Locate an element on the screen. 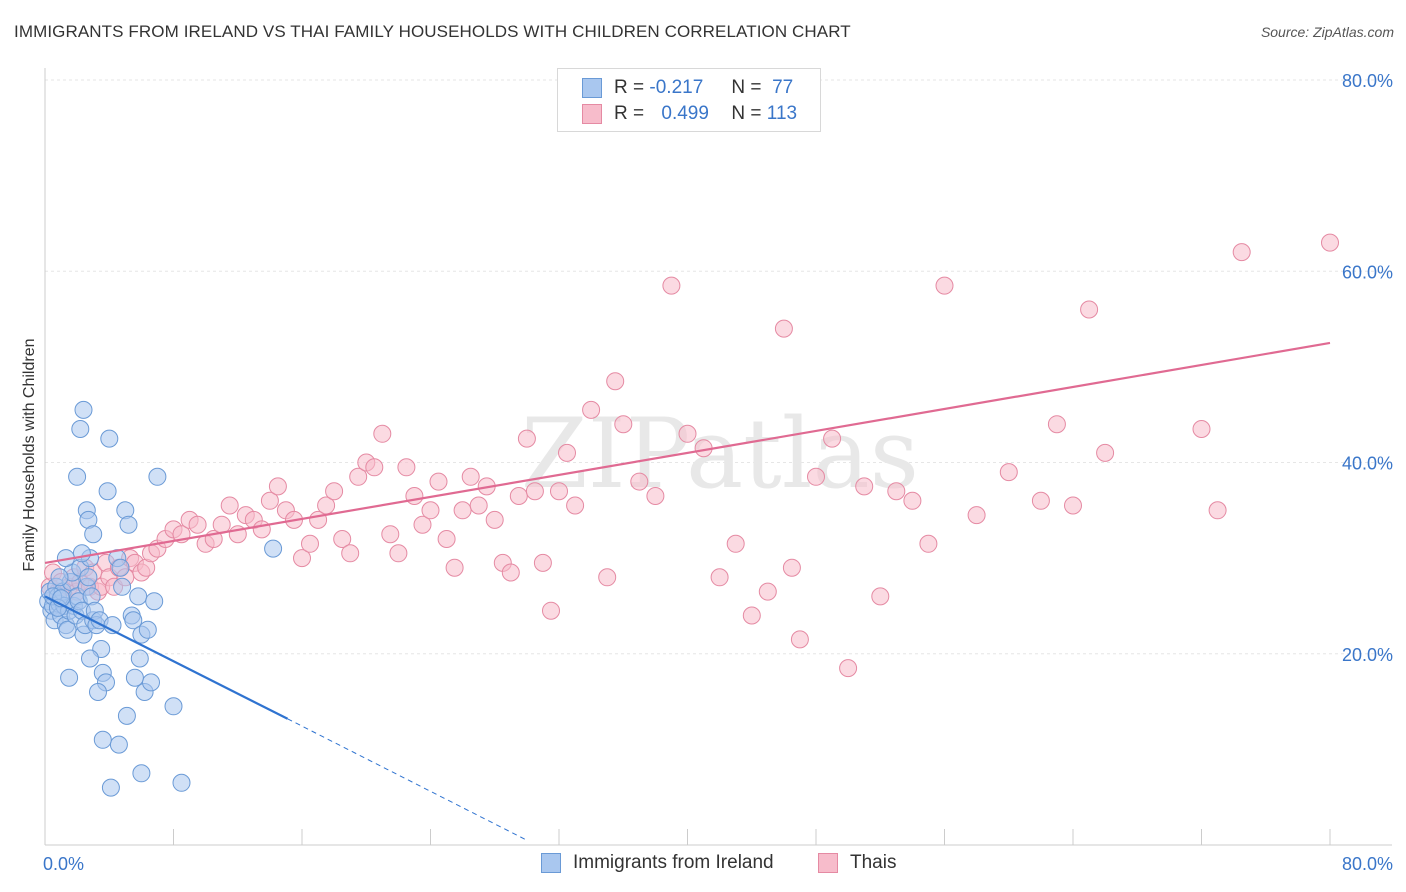 The width and height of the screenshot is (1406, 892). x-tick-label: 0.0% is located at coordinates (63, 864).